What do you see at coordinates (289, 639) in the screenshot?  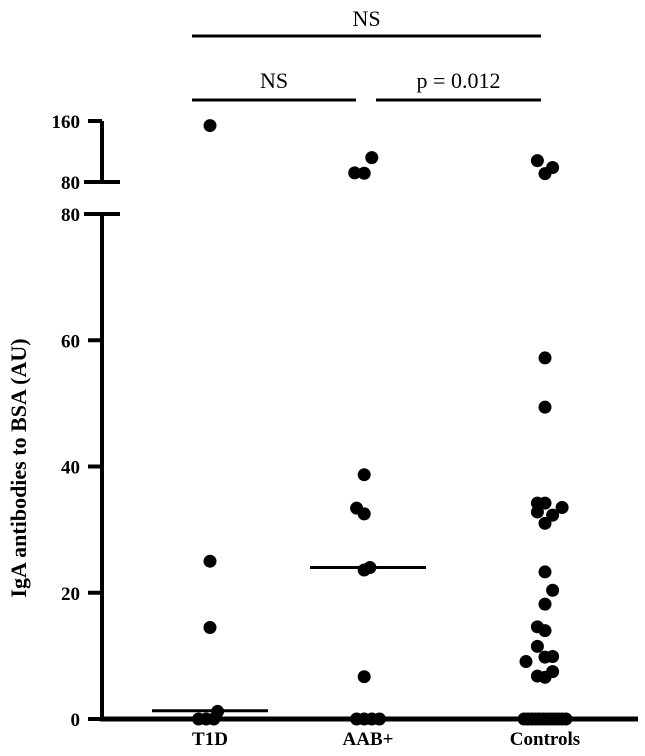 I see `median-lines` at bounding box center [289, 639].